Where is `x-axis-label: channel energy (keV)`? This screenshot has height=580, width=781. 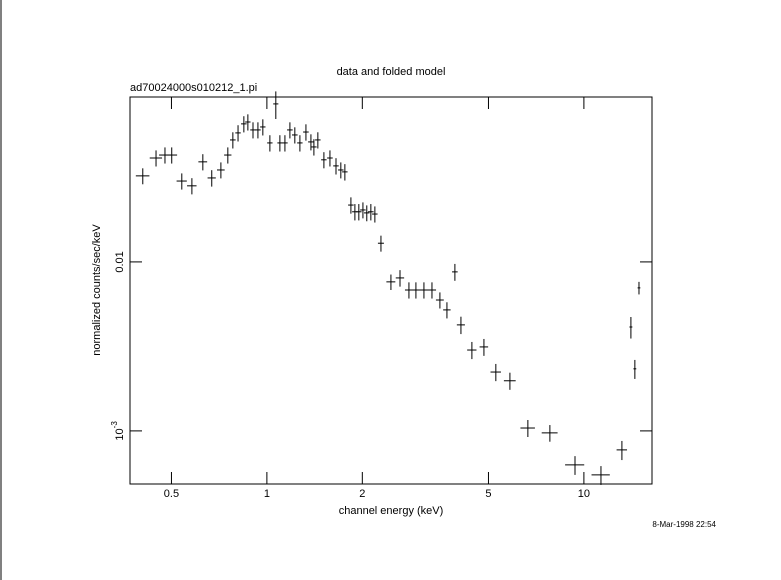 x-axis-label: channel energy (keV) is located at coordinates (391, 511).